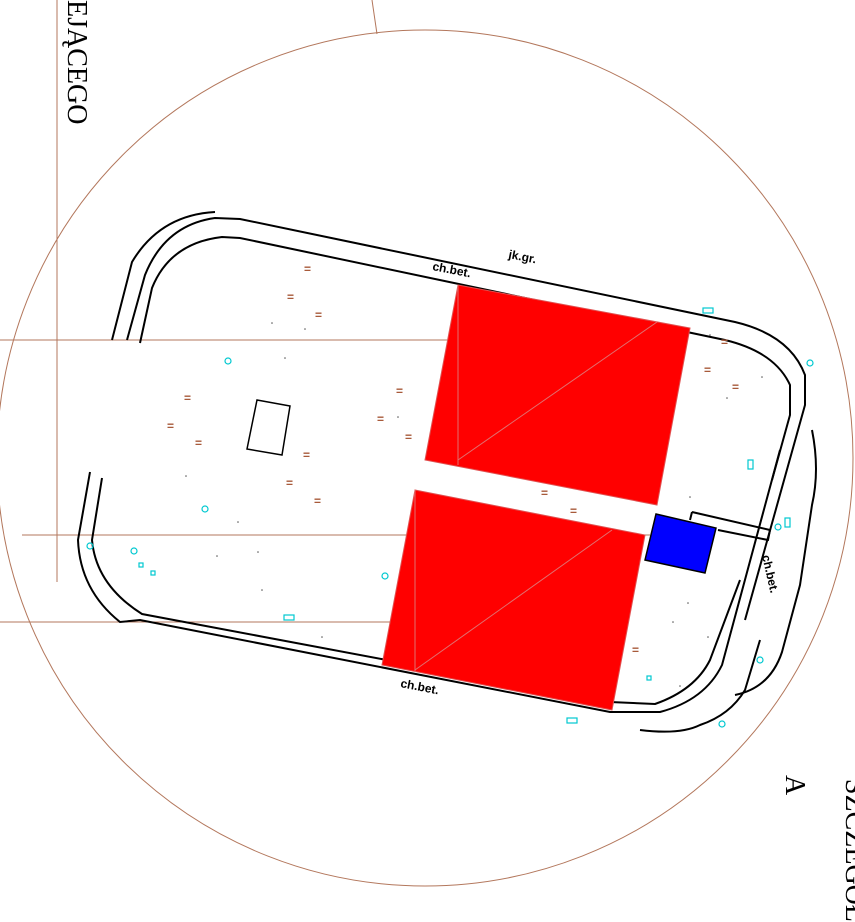  I want to click on outer-curb-top-left, so click(163, 276).